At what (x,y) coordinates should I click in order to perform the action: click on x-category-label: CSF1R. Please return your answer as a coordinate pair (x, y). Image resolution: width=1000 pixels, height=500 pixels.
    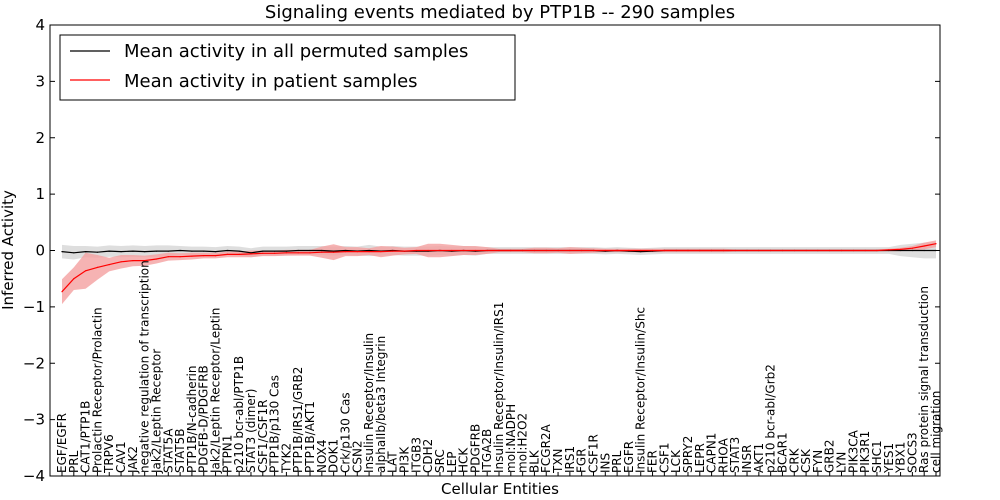
    Looking at the image, I should click on (594, 453).